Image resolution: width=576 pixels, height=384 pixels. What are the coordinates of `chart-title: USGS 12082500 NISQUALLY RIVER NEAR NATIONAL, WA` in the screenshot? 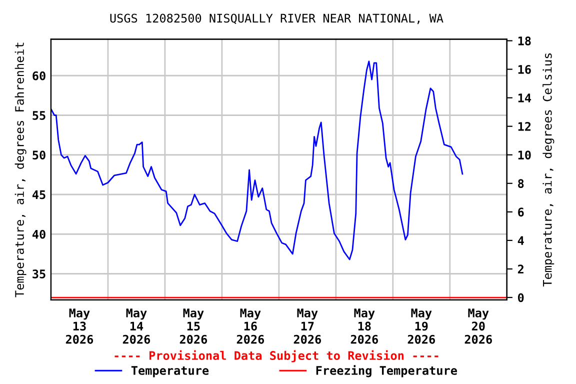 It's located at (277, 19).